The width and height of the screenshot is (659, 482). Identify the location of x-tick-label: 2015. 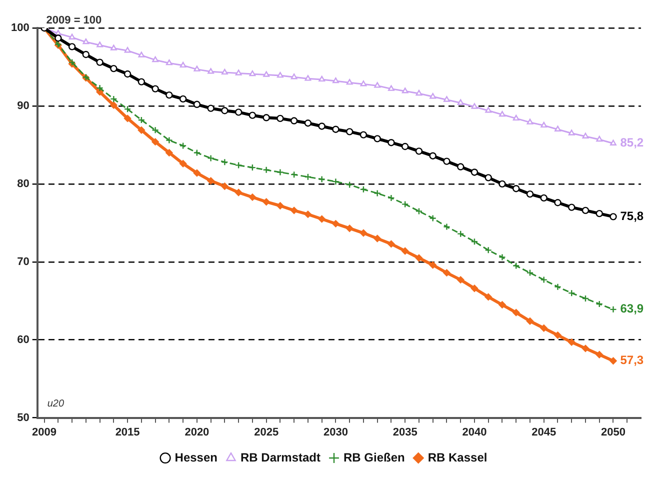
(127, 432).